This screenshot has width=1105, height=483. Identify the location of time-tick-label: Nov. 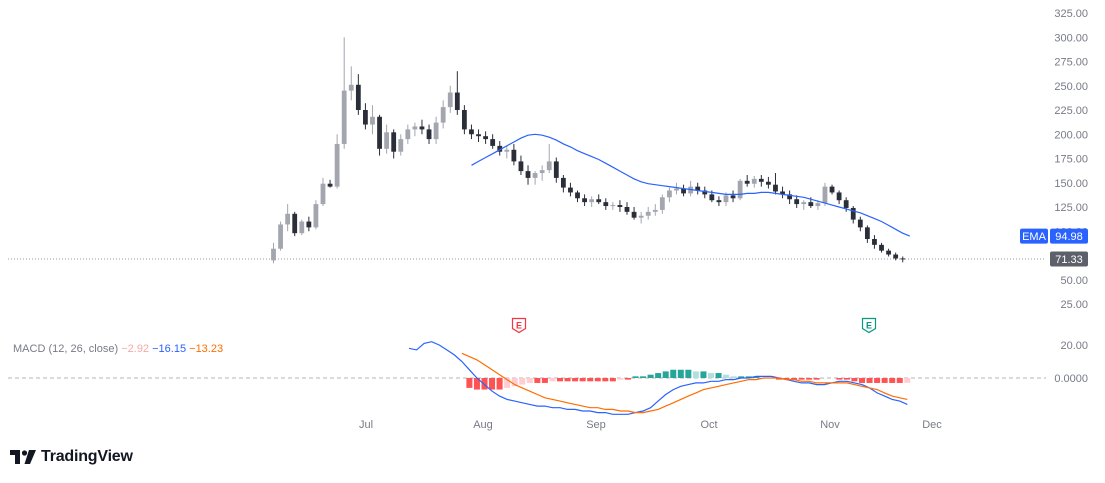
(830, 425).